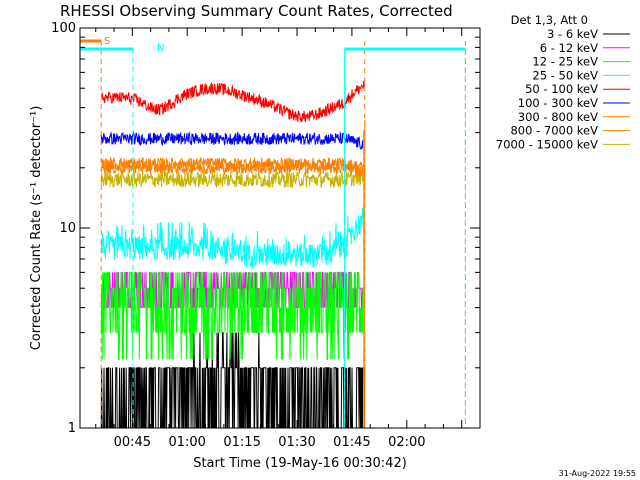 The width and height of the screenshot is (640, 480). What do you see at coordinates (132, 442) in the screenshot?
I see `x-tick-label: 00:45` at bounding box center [132, 442].